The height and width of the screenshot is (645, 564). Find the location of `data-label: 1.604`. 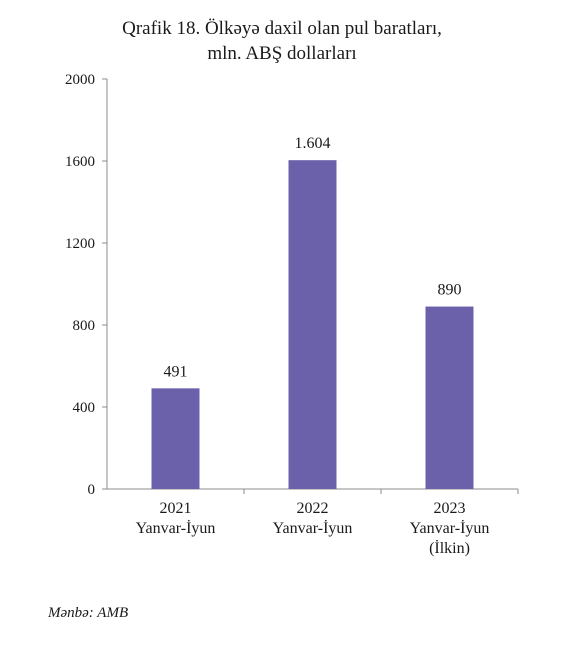

data-label: 1.604 is located at coordinates (313, 143).